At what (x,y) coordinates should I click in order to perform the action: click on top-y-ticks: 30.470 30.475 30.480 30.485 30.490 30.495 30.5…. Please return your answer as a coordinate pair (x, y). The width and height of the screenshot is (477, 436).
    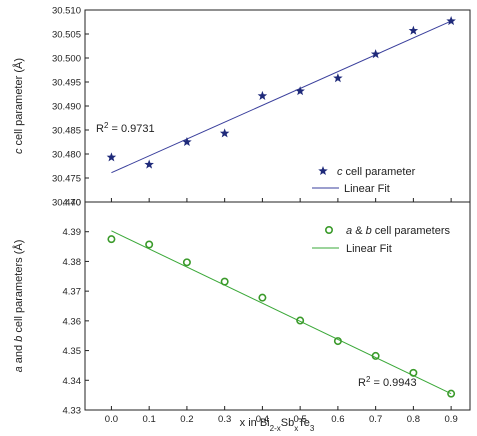
    Looking at the image, I should click on (70, 107).